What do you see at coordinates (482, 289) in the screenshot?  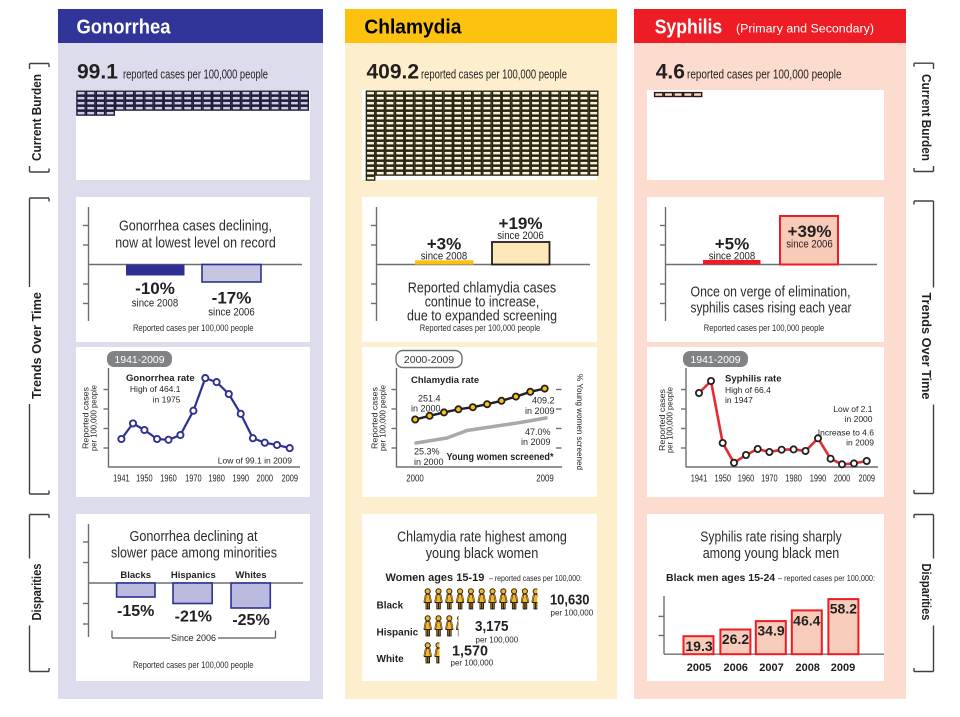 I see `svg-text: Reported chlamydia cases` at bounding box center [482, 289].